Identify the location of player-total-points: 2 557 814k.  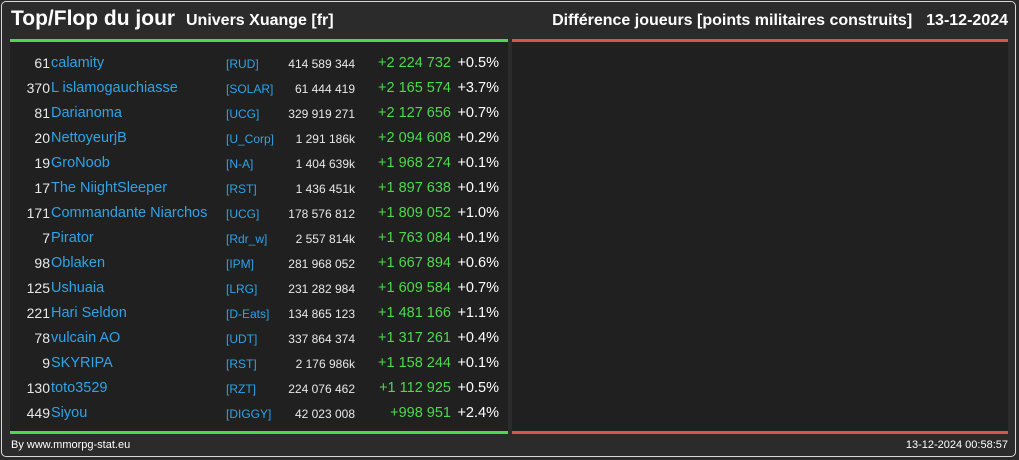
(325, 239).